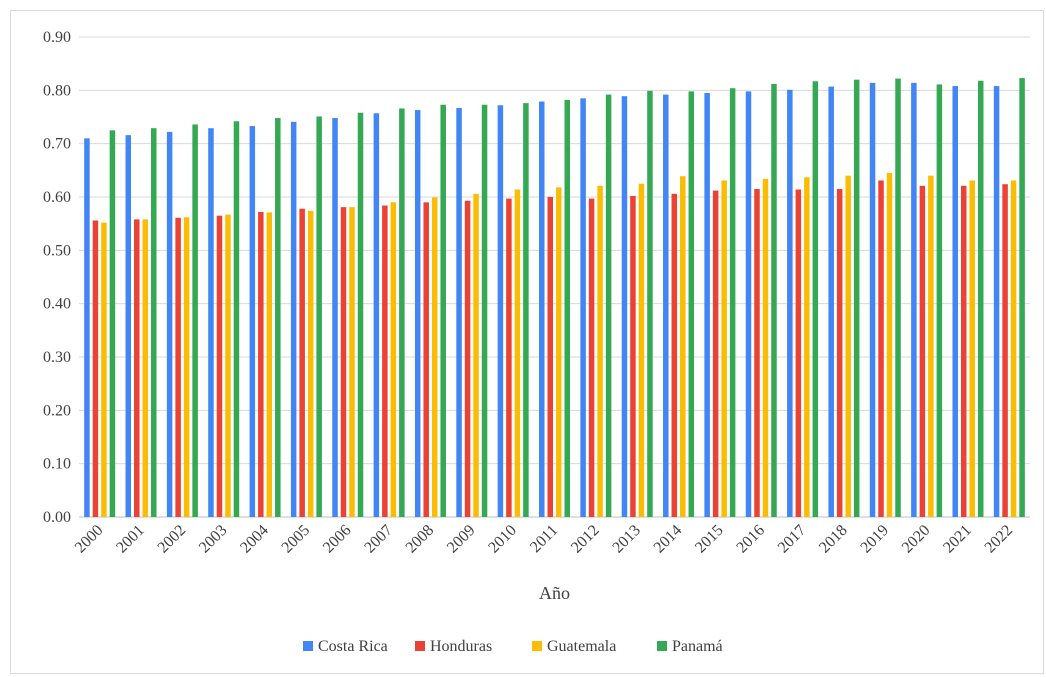 The height and width of the screenshot is (677, 1046). I want to click on y-tick-label: 0.30, so click(57, 357).